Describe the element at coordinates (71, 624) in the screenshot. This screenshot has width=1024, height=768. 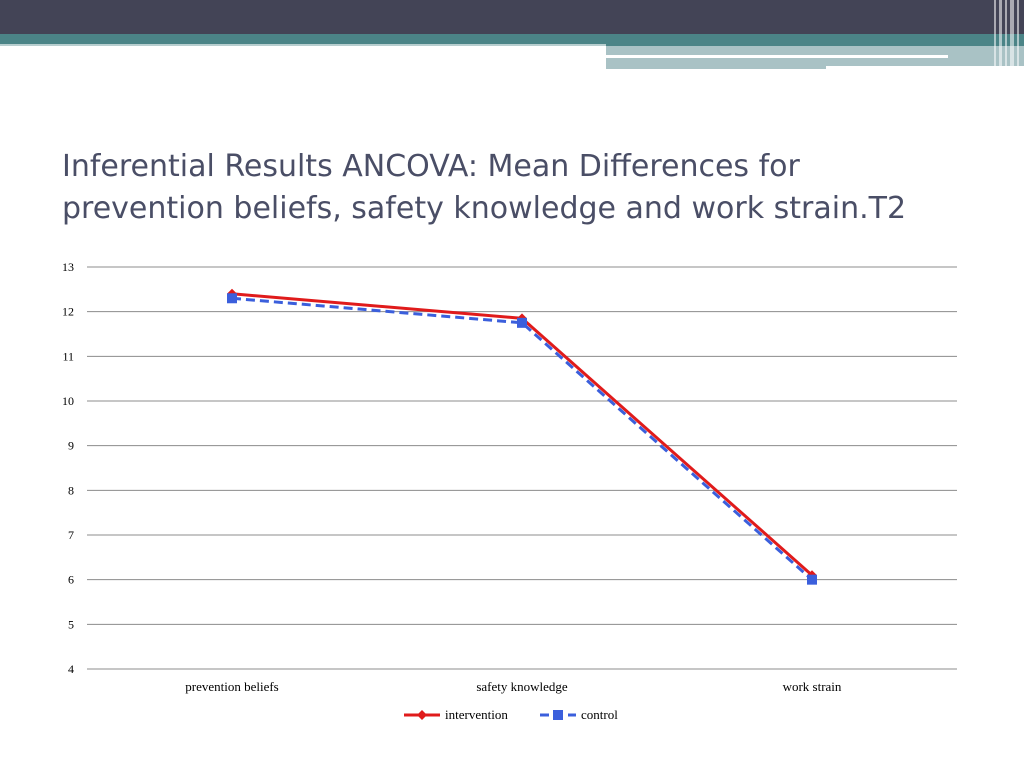
I see `y-tick-label: 5` at that location.